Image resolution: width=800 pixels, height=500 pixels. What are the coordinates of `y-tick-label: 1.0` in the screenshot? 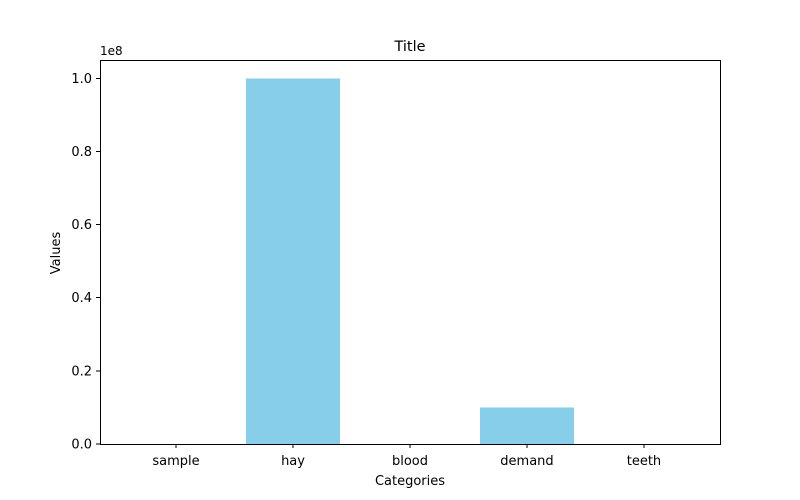 It's located at (81, 79).